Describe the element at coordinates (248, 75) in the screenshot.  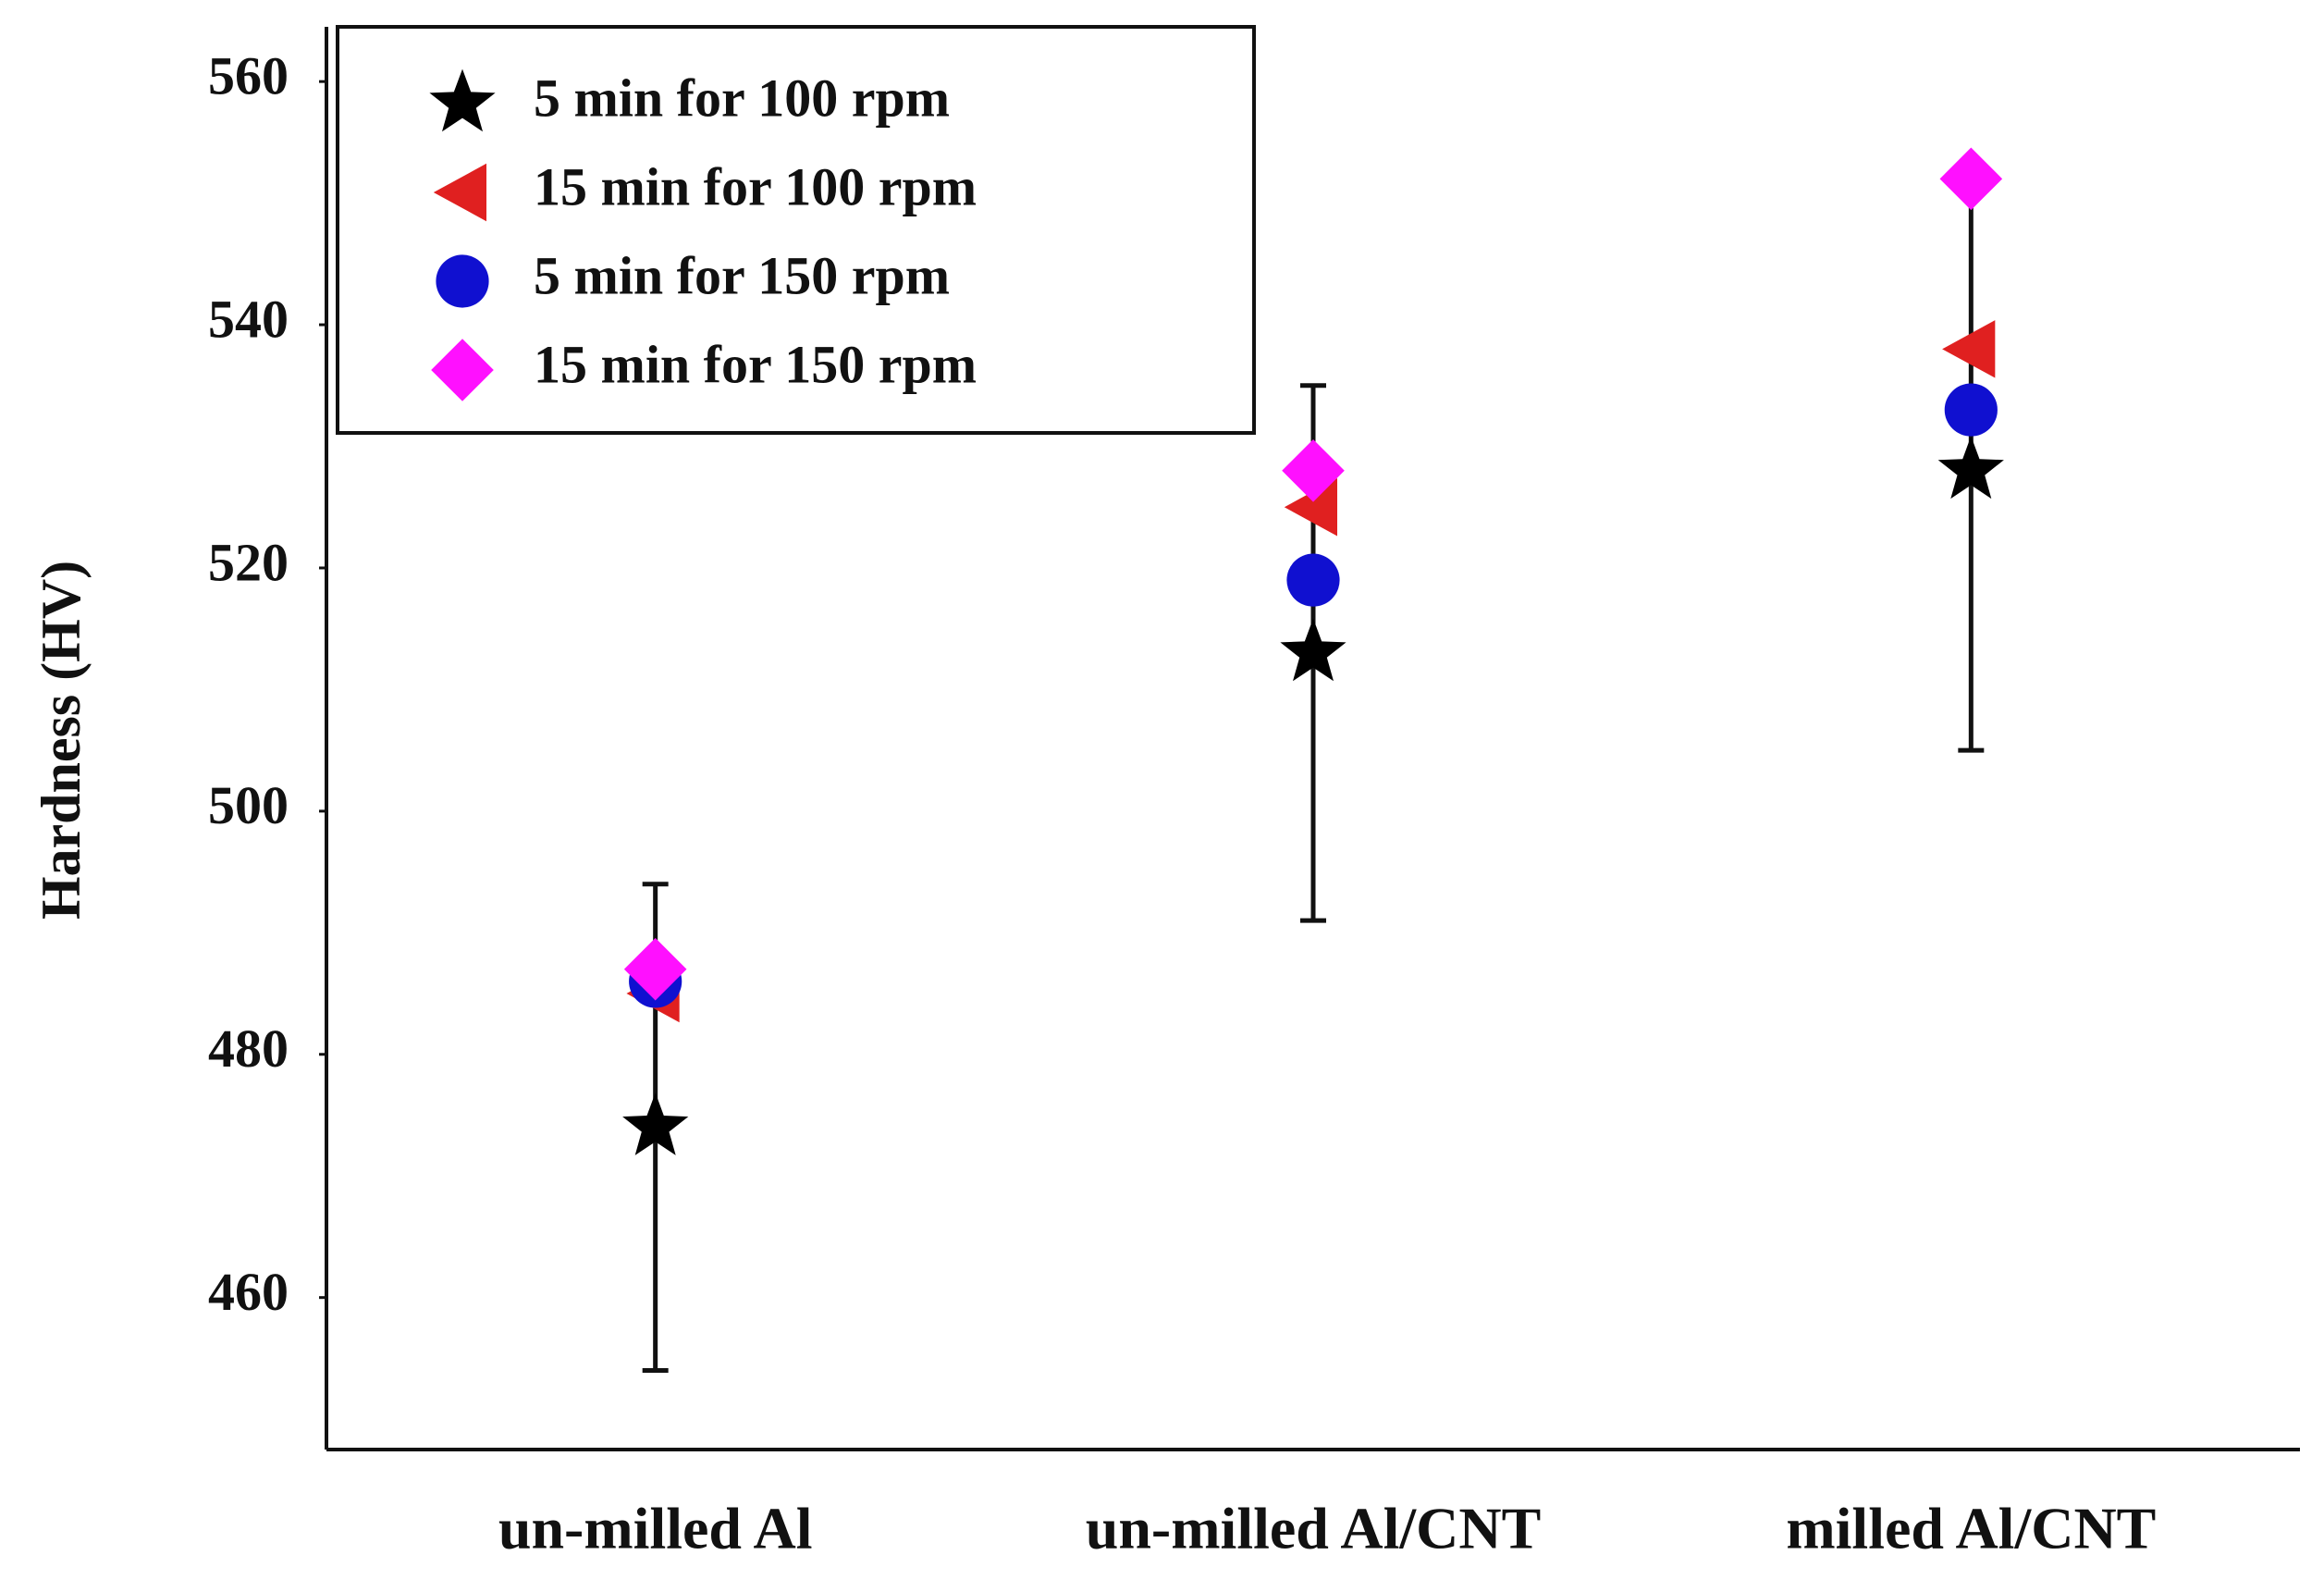
I see `y-tick-label: 560` at that location.